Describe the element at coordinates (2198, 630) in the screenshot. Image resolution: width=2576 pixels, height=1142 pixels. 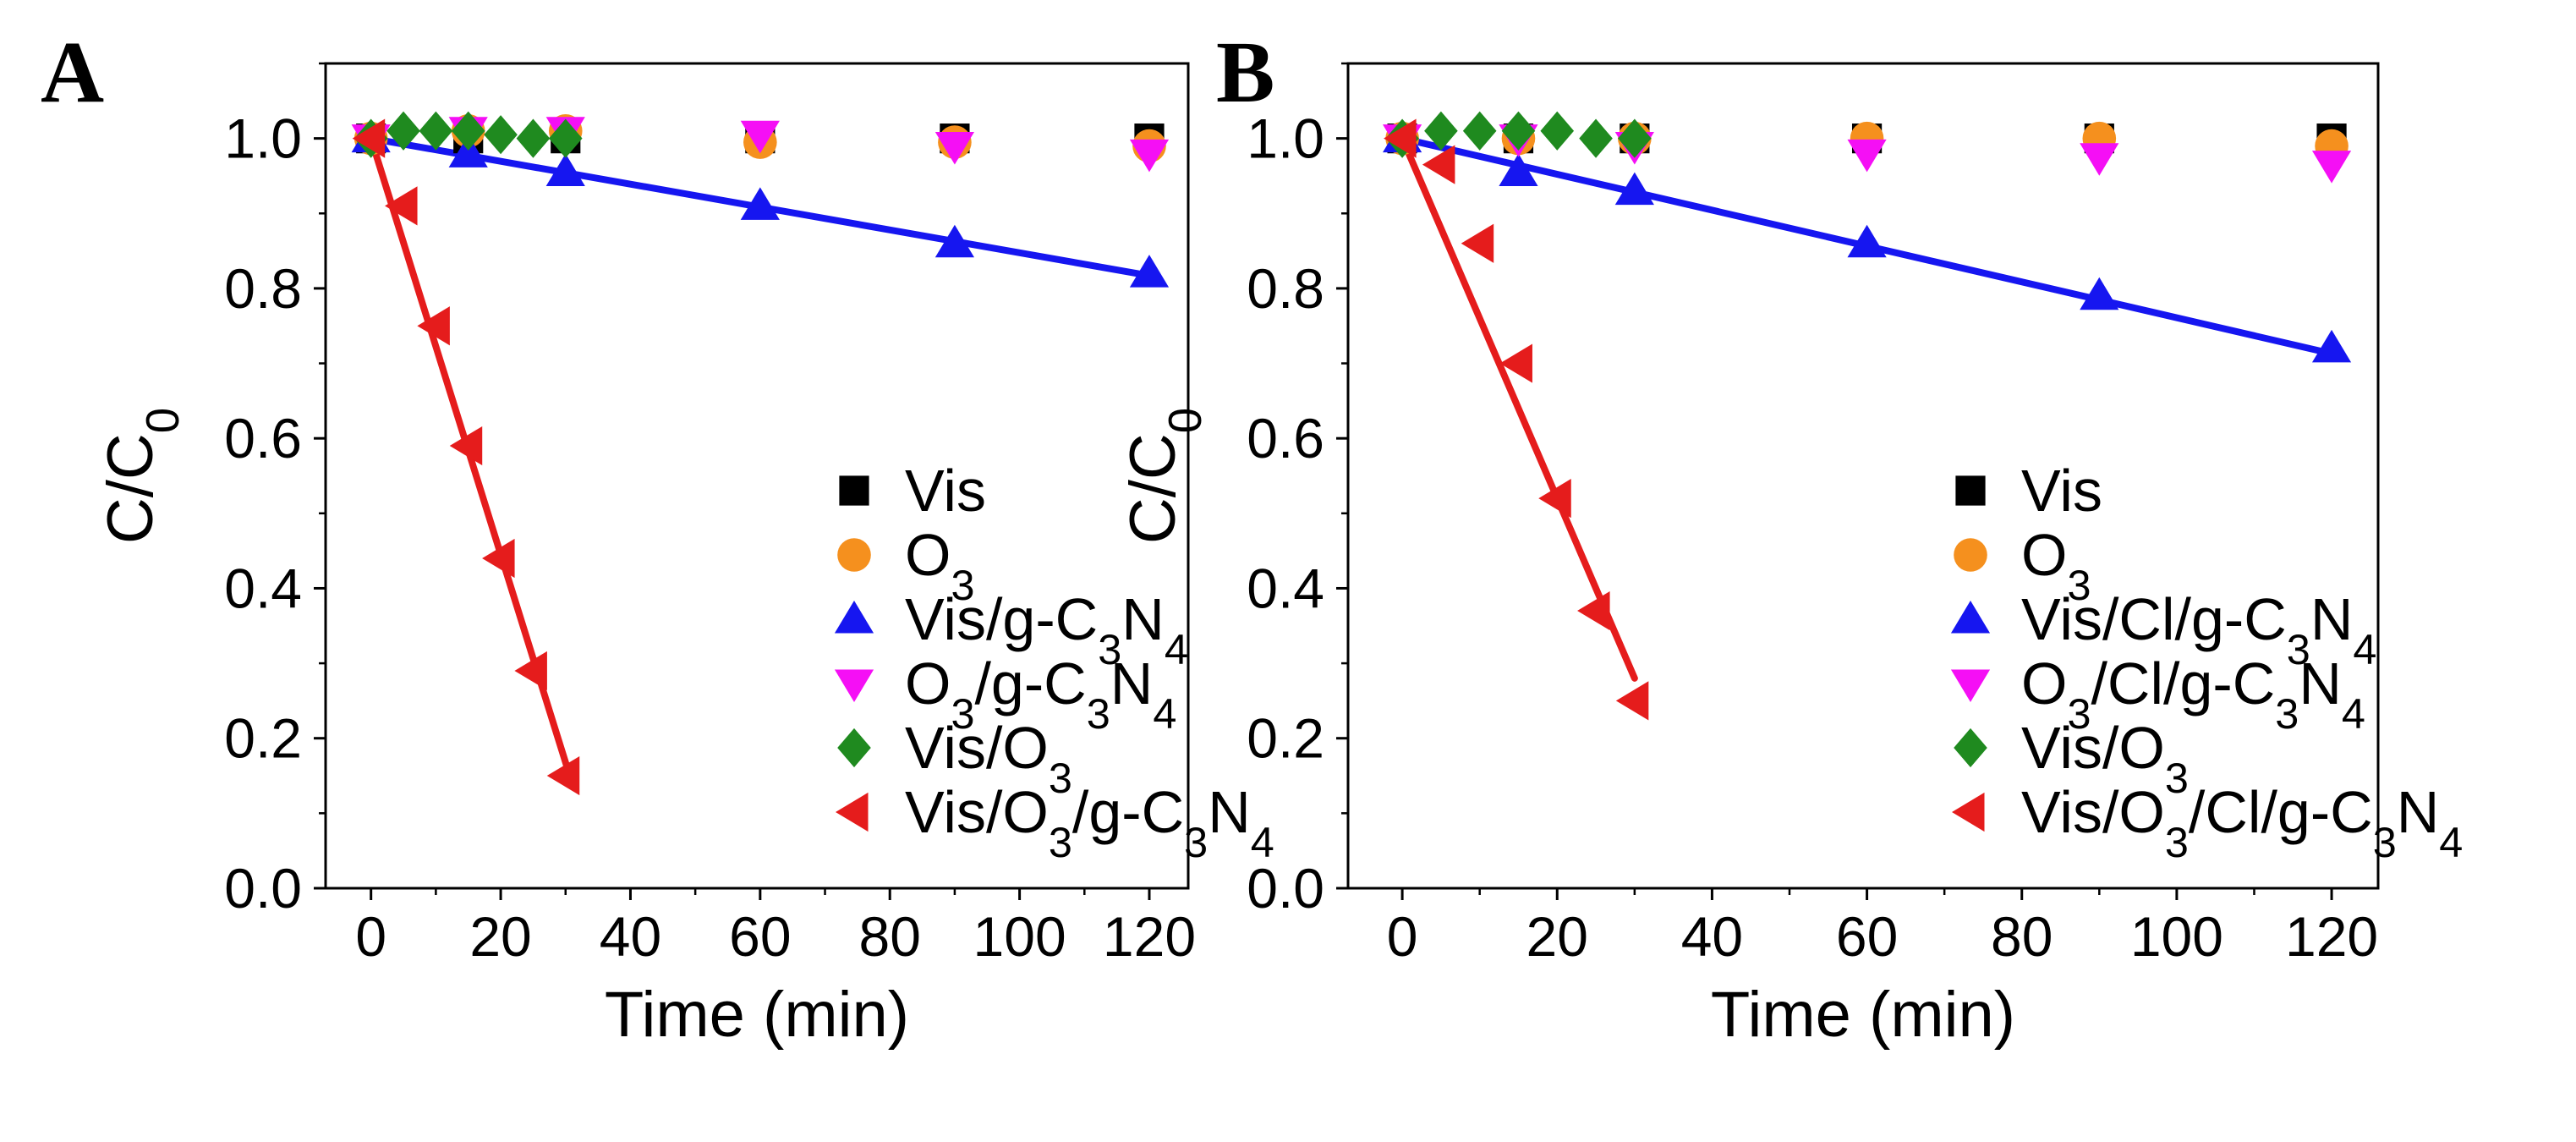
I see `legend-label: Vis/Cl/g-C3N4` at that location.